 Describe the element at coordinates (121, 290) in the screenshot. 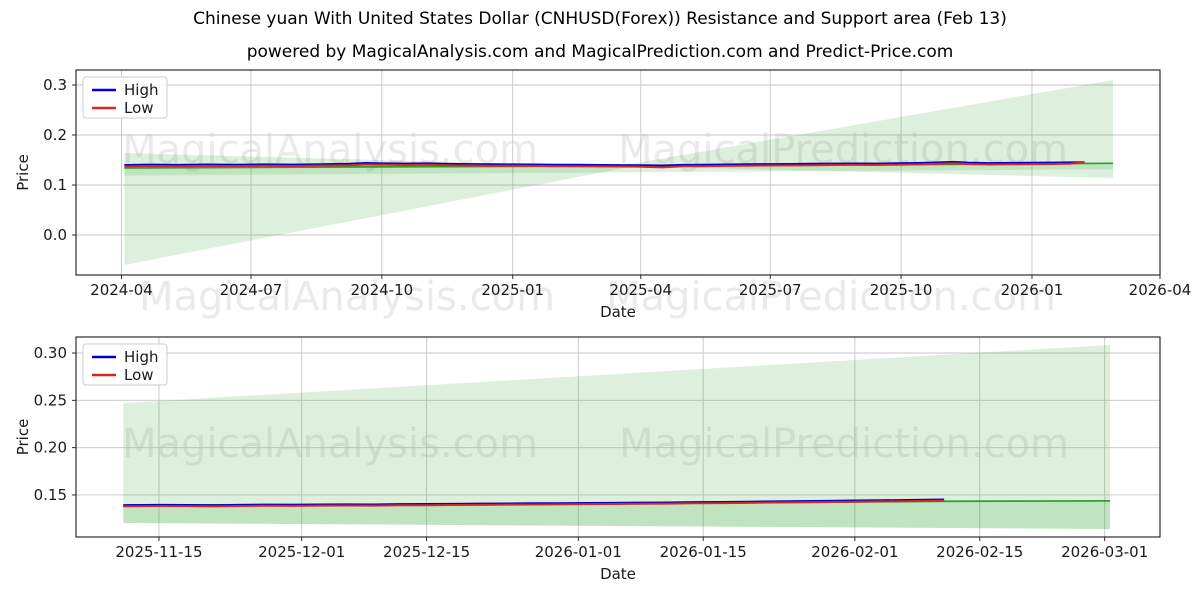

I see `x-tick-label: 2024-04` at that location.